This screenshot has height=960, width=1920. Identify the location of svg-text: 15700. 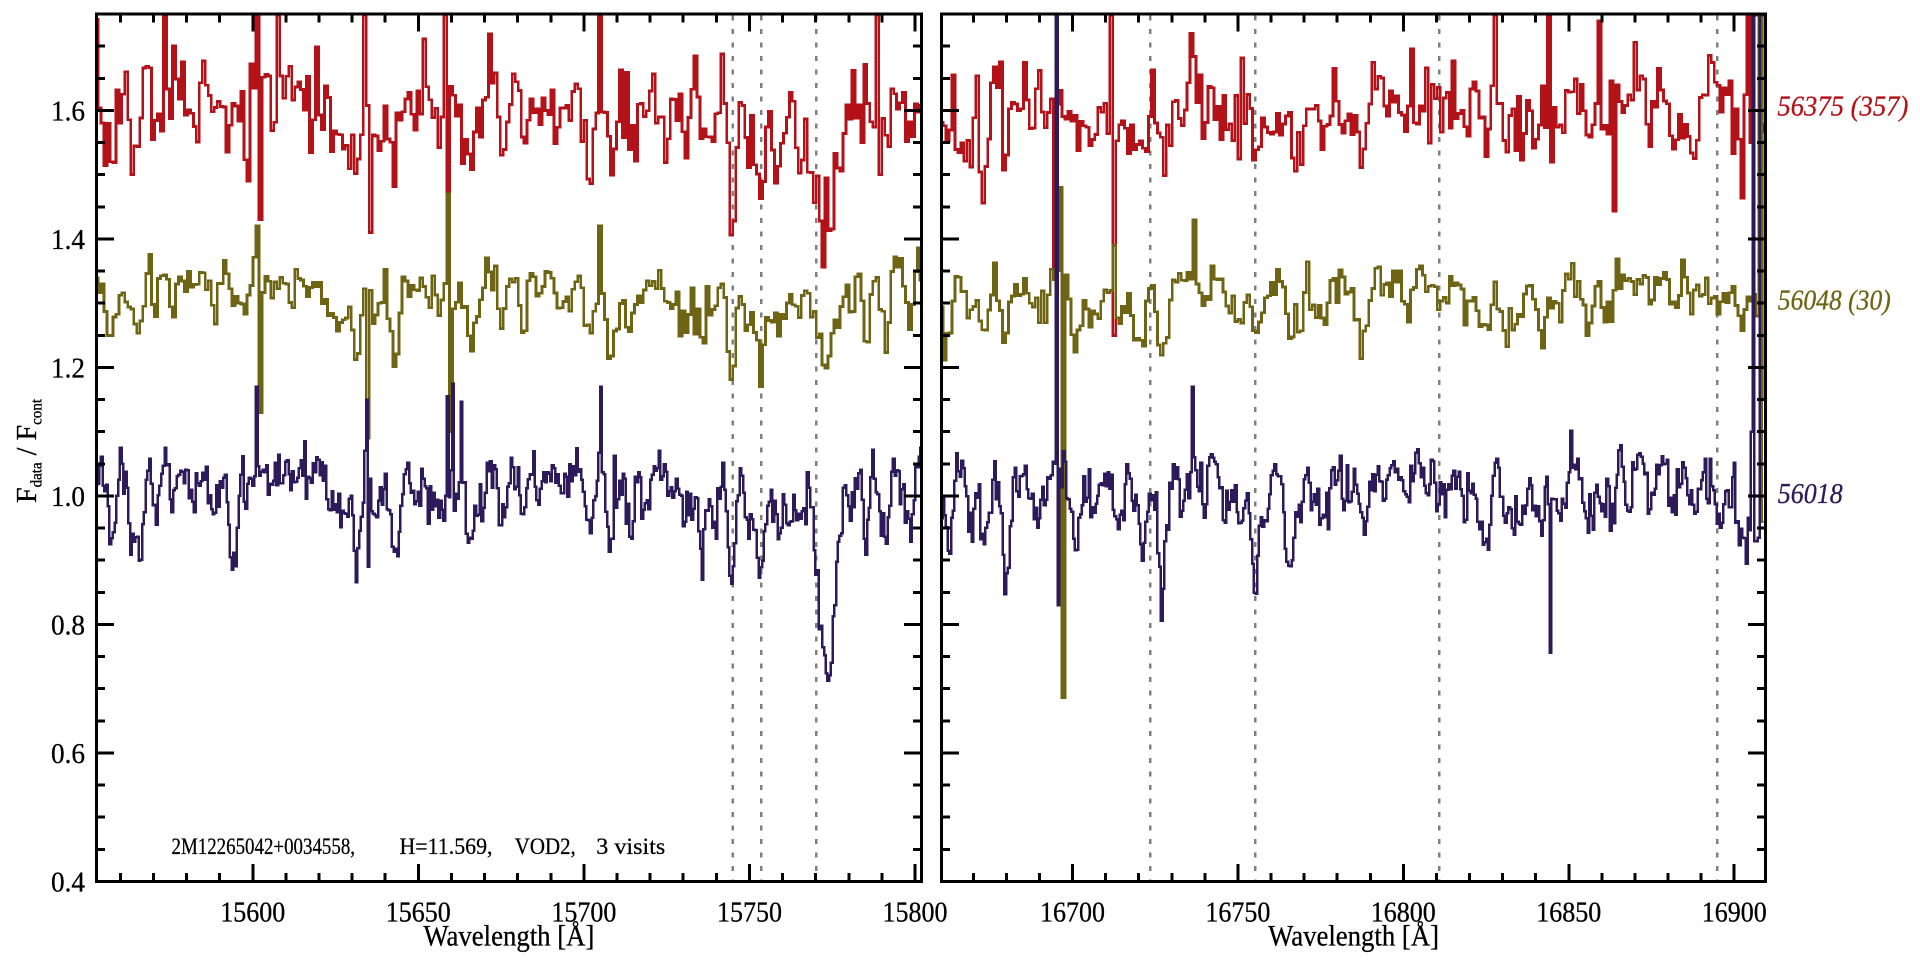
(583, 913).